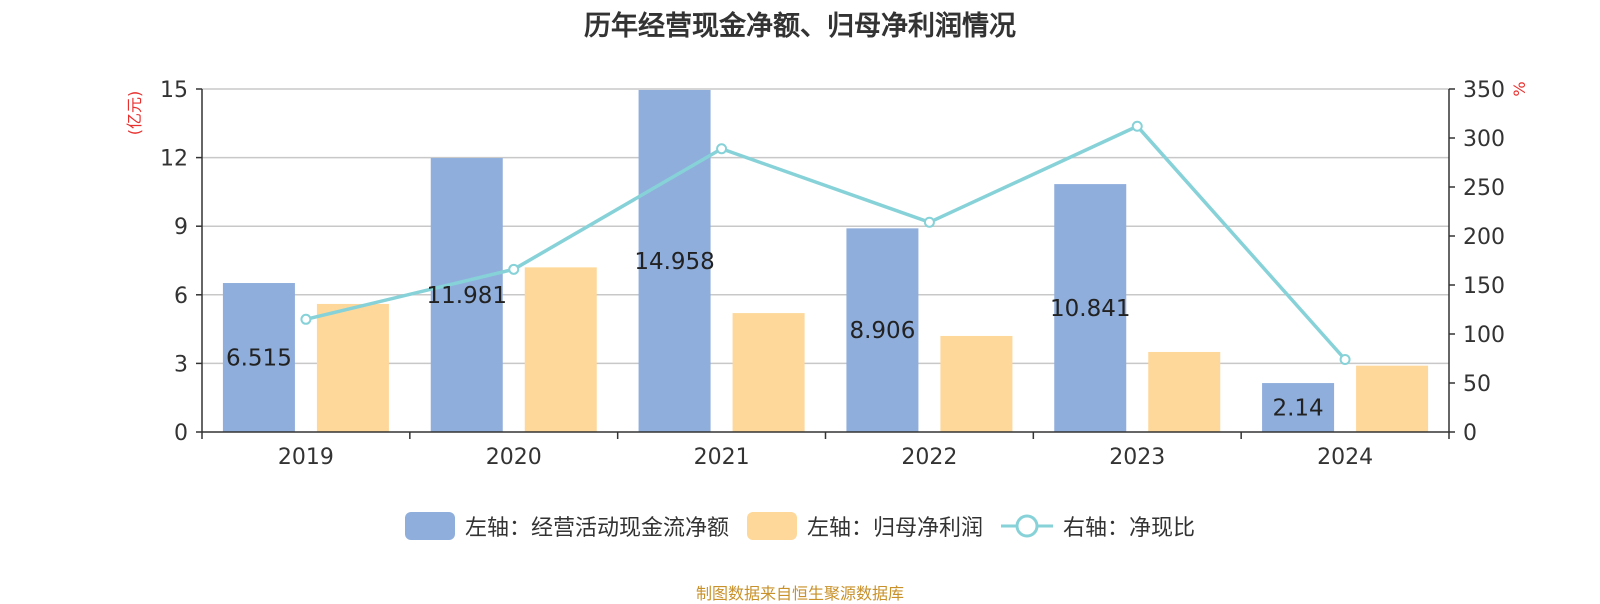 The image size is (1600, 604). Describe the element at coordinates (1484, 188) in the screenshot. I see `right-tick-label: 250` at that location.